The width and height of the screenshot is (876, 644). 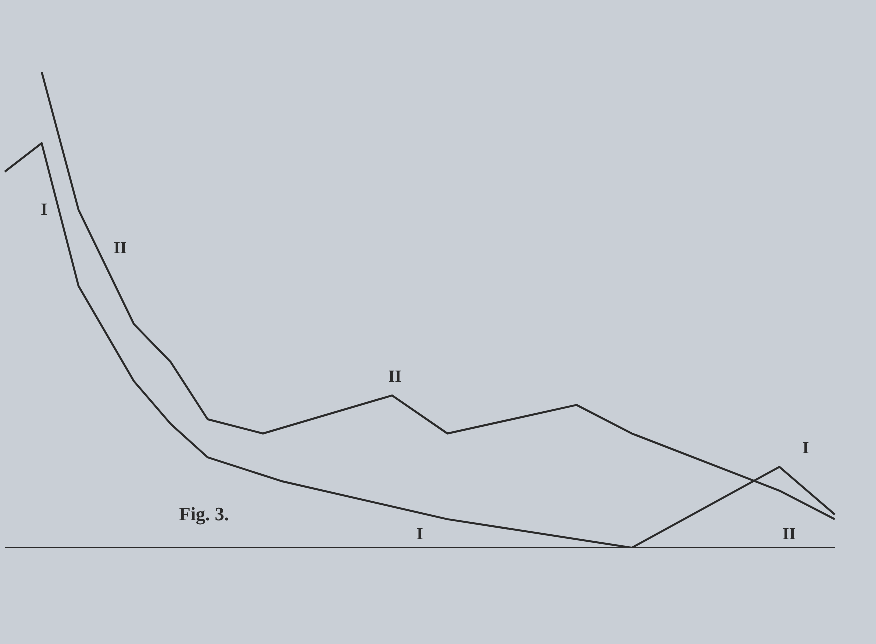 I want to click on series-label: II, so click(x=121, y=248).